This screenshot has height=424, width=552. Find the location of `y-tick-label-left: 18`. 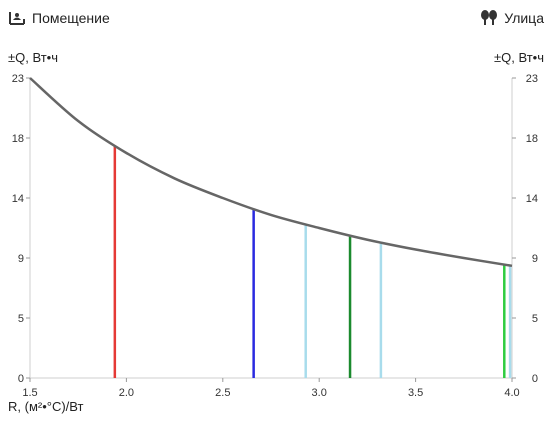

y-tick-label-left: 18 is located at coordinates (18, 139).